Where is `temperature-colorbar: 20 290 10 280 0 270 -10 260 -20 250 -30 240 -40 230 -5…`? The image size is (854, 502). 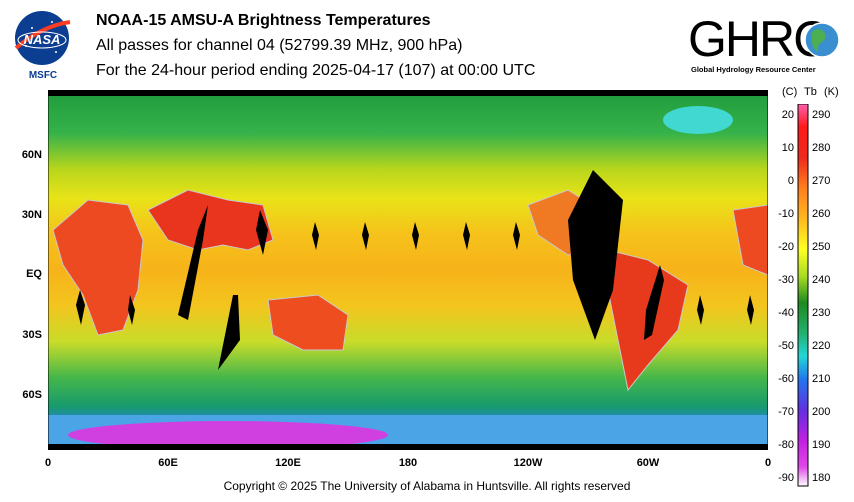 temperature-colorbar: 20 290 10 280 0 270 -10 260 -20 250 -30 240 -40 230 -5… is located at coordinates (804, 295).